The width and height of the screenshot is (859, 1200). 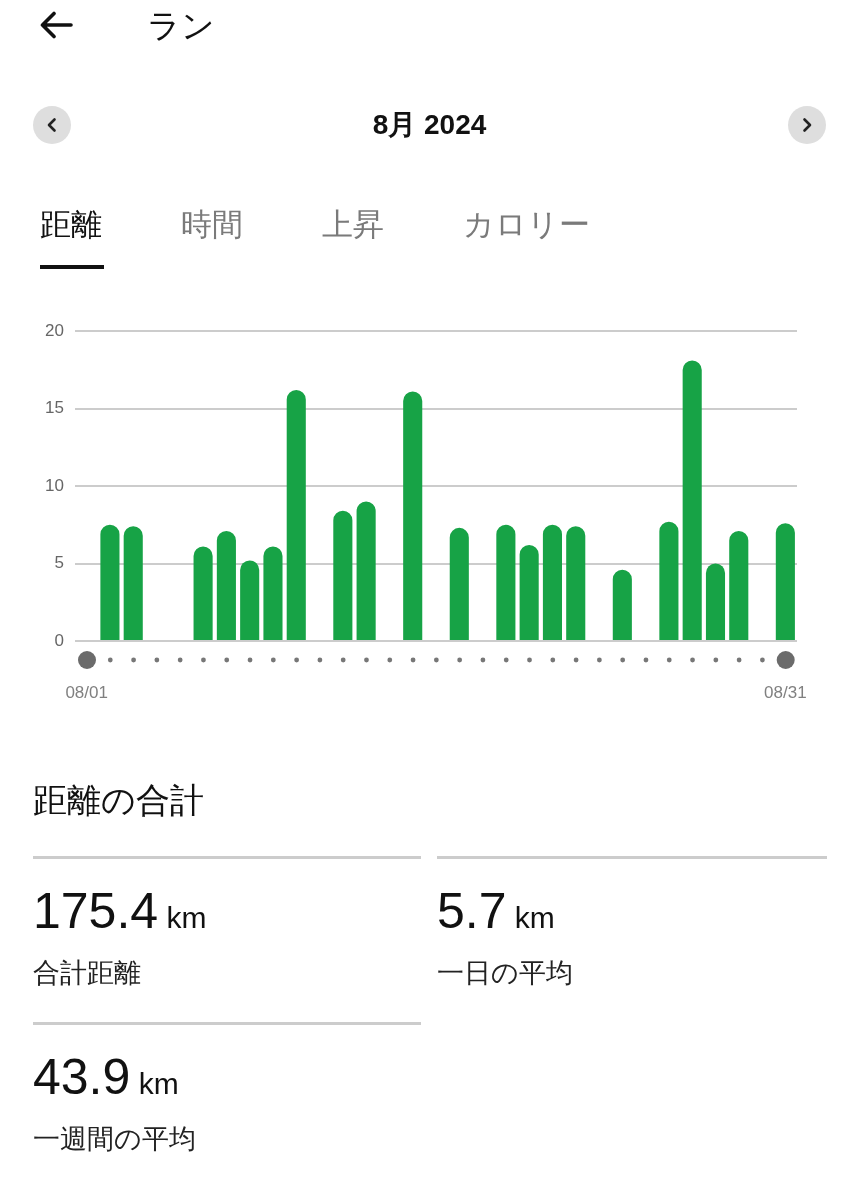 I want to click on y-tick-label: 5, so click(x=59, y=563).